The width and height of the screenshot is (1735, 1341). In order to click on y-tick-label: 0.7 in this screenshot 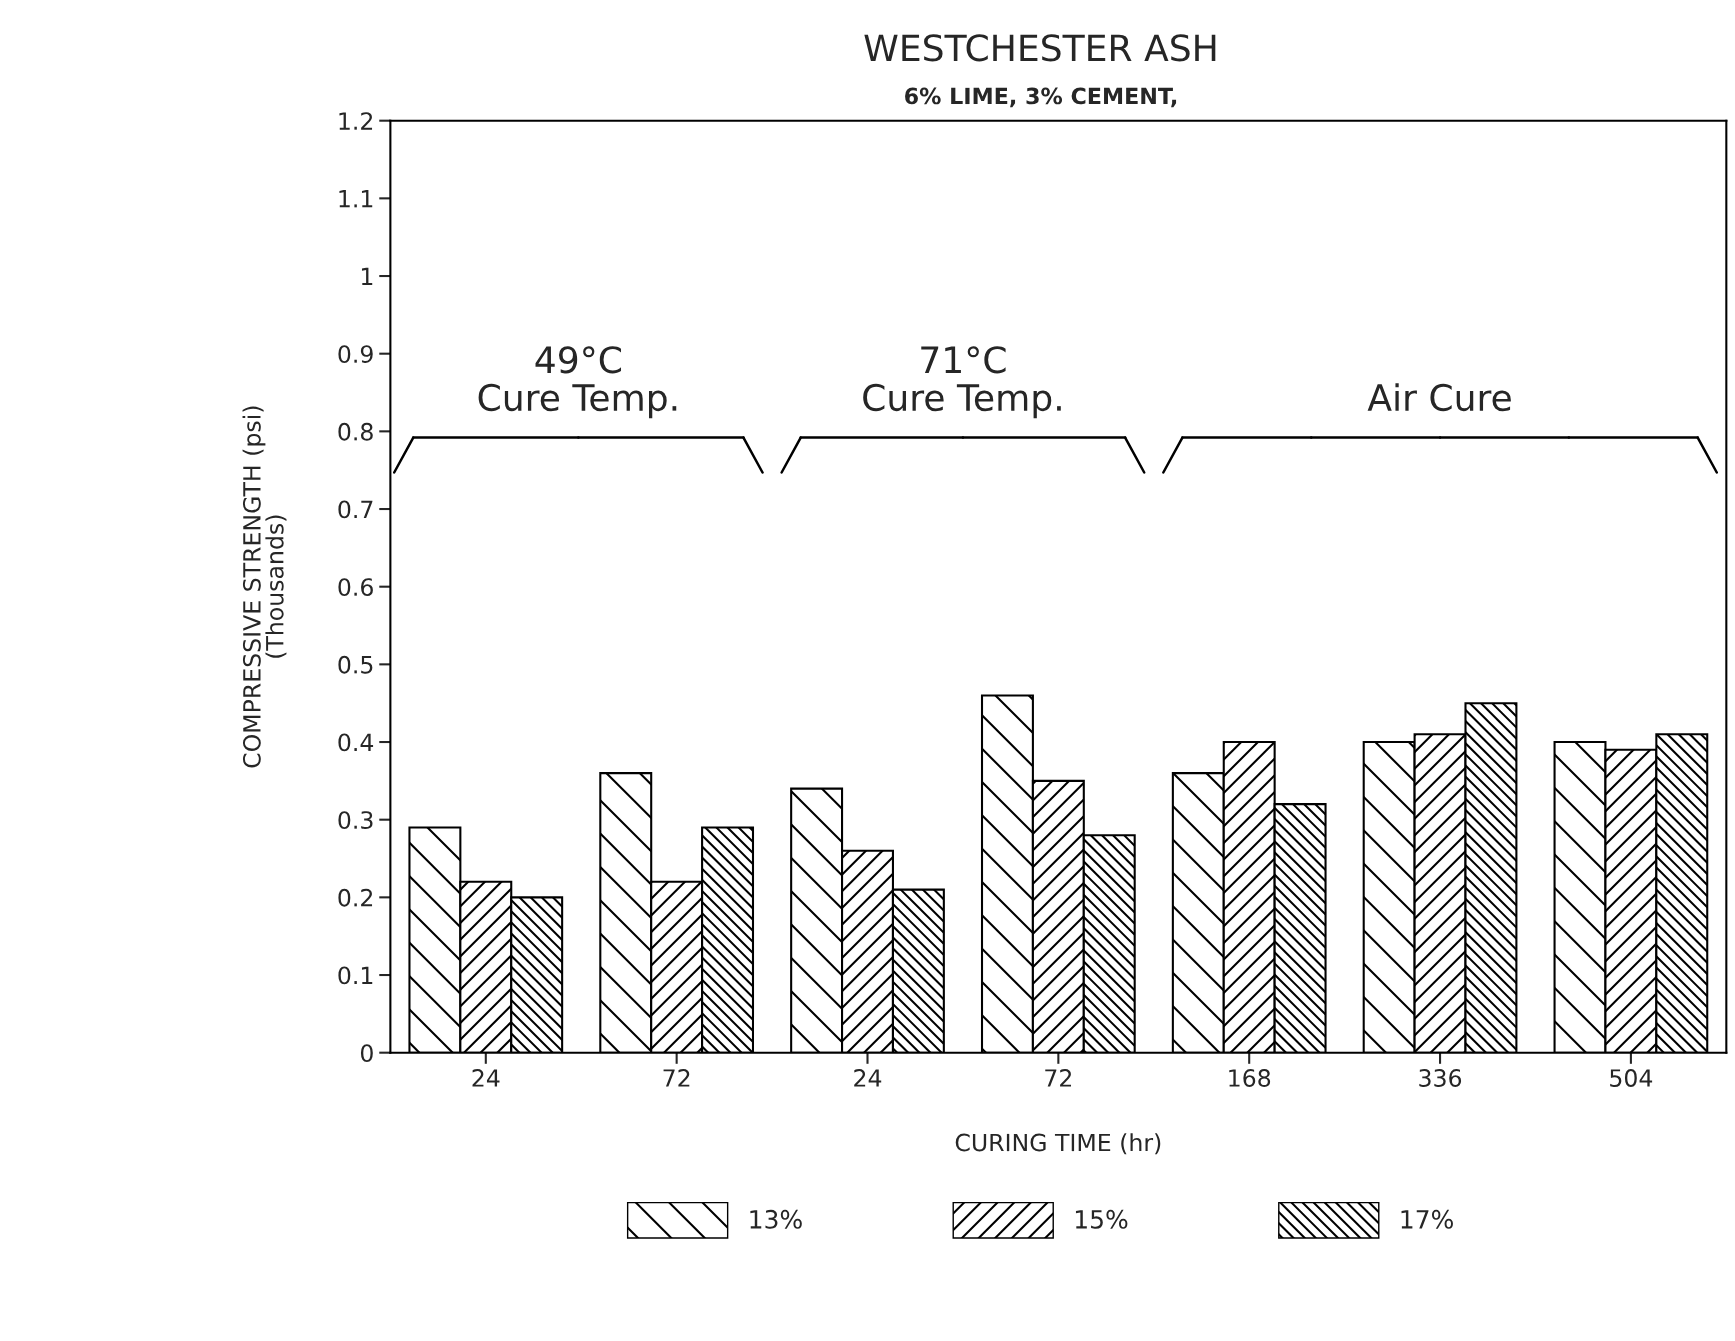, I will do `click(355, 509)`.